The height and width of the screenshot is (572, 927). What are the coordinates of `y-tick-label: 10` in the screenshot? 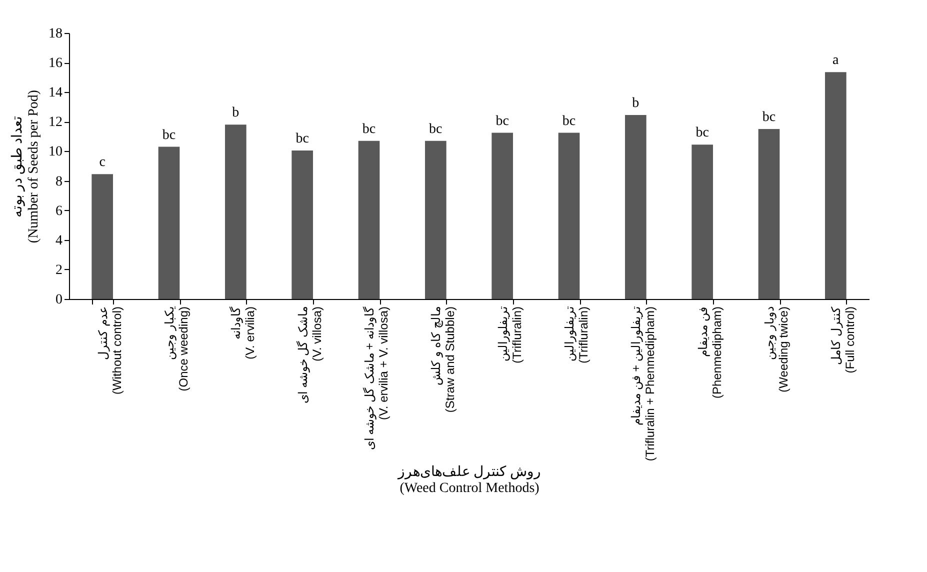 It's located at (55, 152).